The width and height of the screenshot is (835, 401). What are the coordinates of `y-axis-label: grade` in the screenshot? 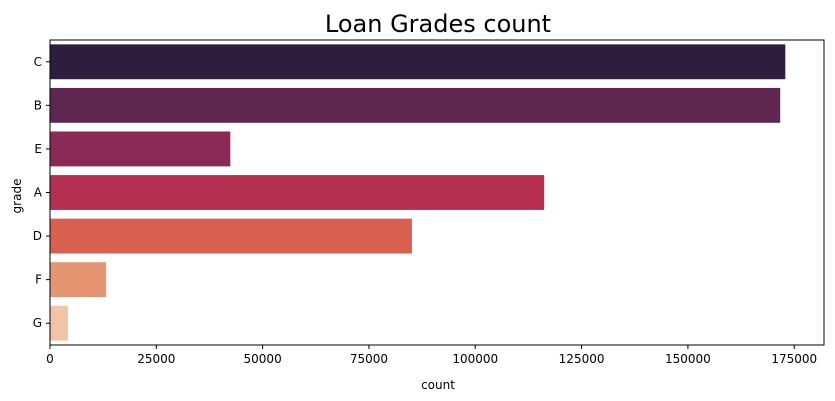 It's located at (17, 196).